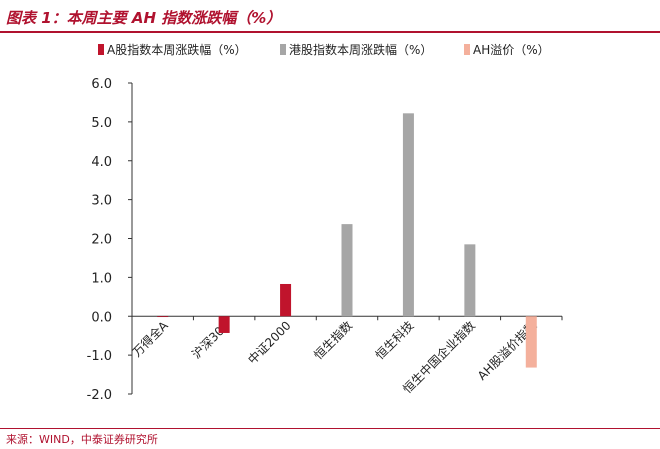  I want to click on y-tick-label: 4.0, so click(101, 162).